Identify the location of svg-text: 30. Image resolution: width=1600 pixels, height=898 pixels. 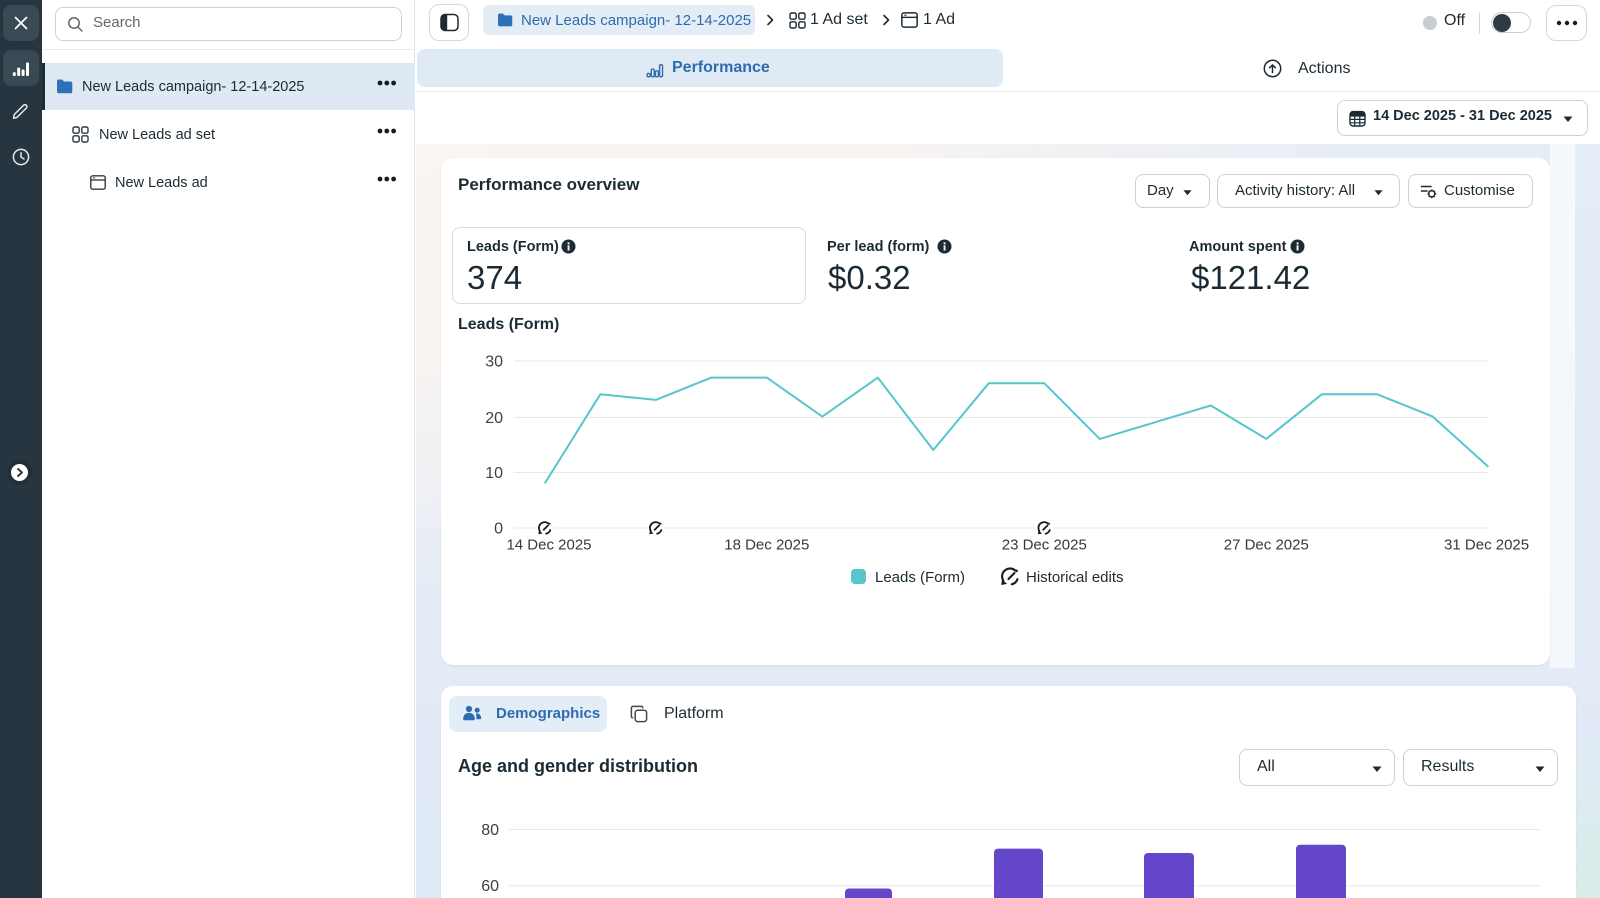
(494, 362).